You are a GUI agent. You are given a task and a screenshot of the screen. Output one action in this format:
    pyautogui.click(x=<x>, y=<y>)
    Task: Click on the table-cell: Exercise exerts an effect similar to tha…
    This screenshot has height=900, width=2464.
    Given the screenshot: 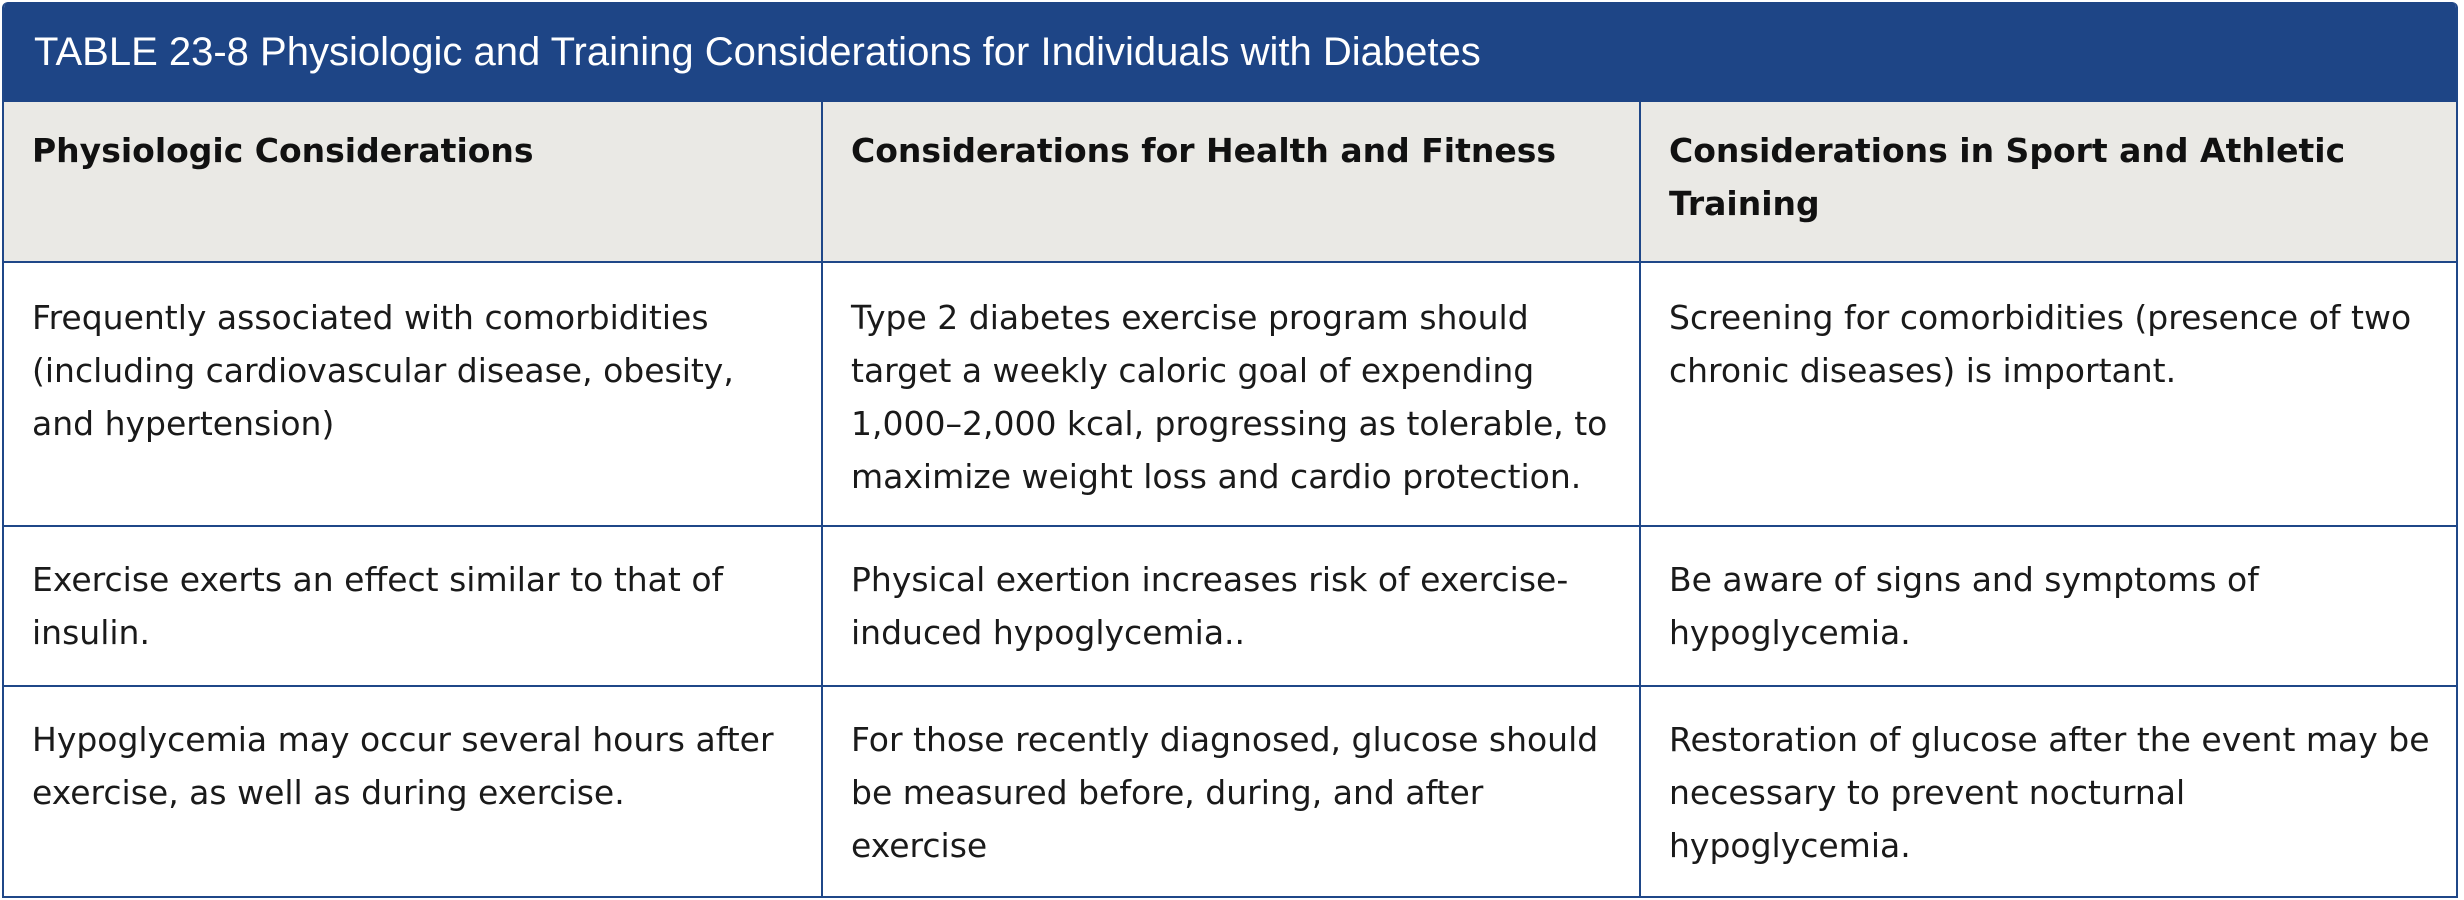 What is the action you would take?
    pyautogui.click(x=413, y=606)
    